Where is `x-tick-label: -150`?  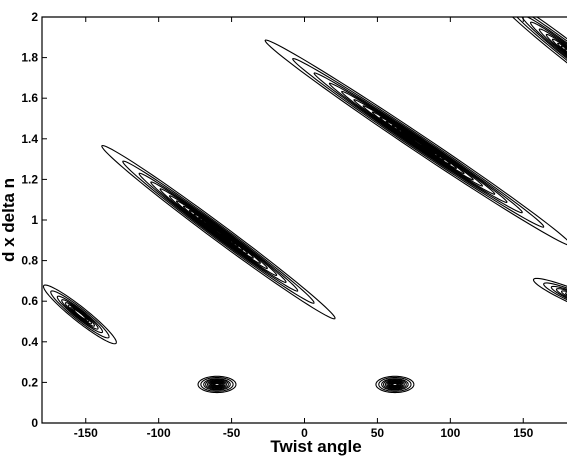
x-tick-label: -150 is located at coordinates (86, 433).